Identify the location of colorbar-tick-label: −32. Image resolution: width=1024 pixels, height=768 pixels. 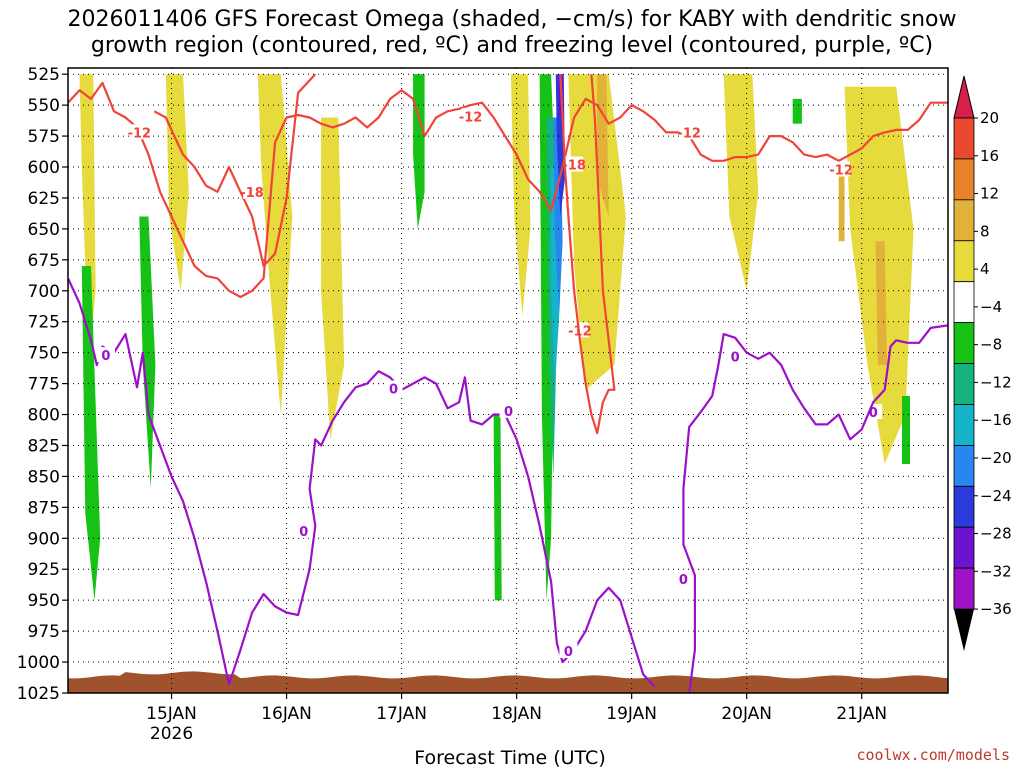
(996, 571).